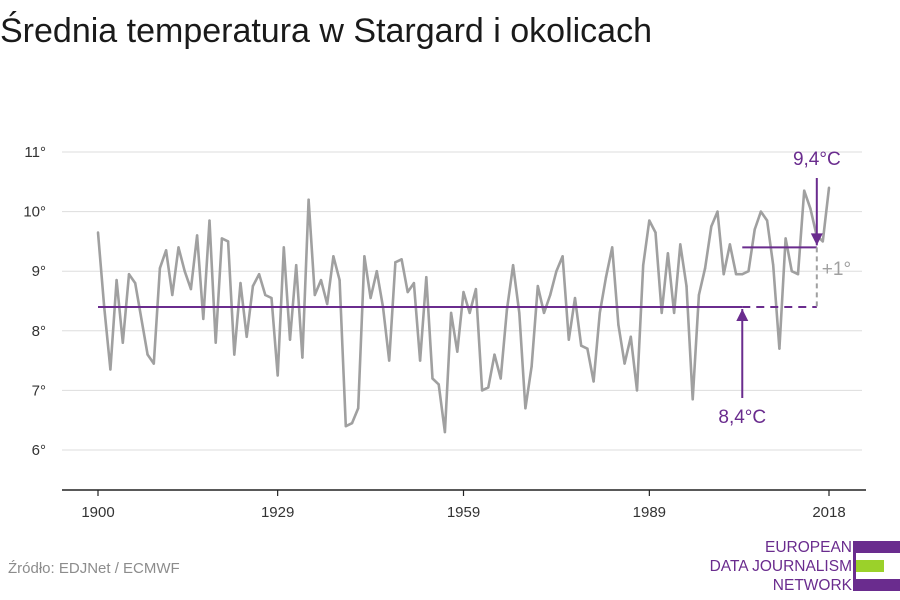 The height and width of the screenshot is (600, 900). Describe the element at coordinates (836, 269) in the screenshot. I see `delta-label: +1°` at that location.